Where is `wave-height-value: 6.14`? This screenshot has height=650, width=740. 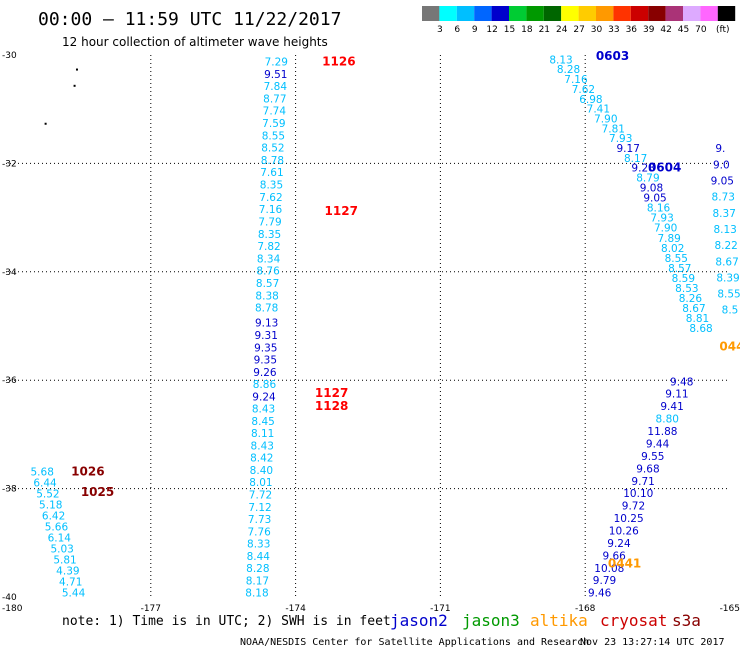 wave-height-value: 6.14 is located at coordinates (60, 538).